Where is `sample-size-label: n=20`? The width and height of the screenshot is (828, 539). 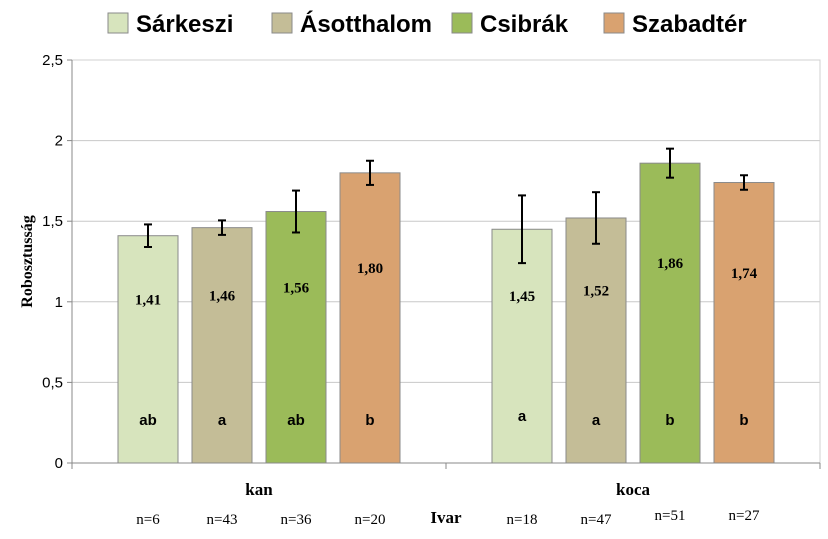 sample-size-label: n=20 is located at coordinates (370, 520).